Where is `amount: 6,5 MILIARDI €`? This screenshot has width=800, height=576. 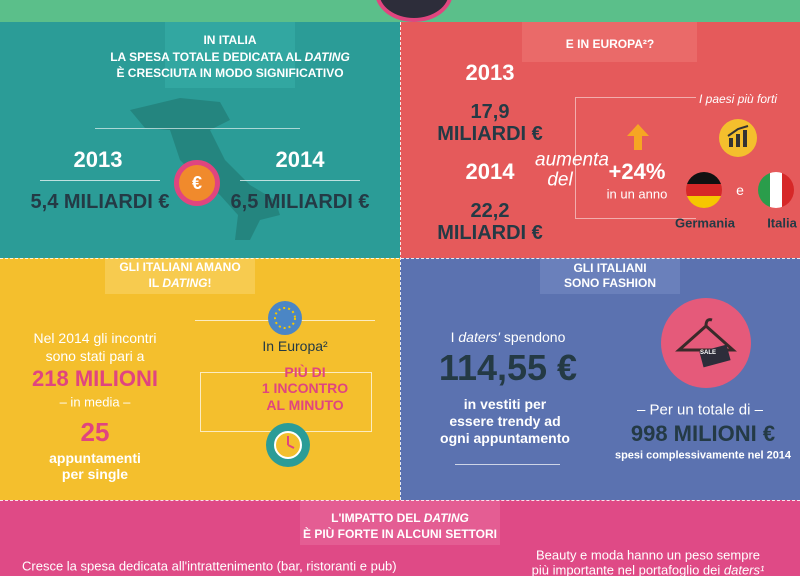
amount: 6,5 MILIARDI € is located at coordinates (300, 202).